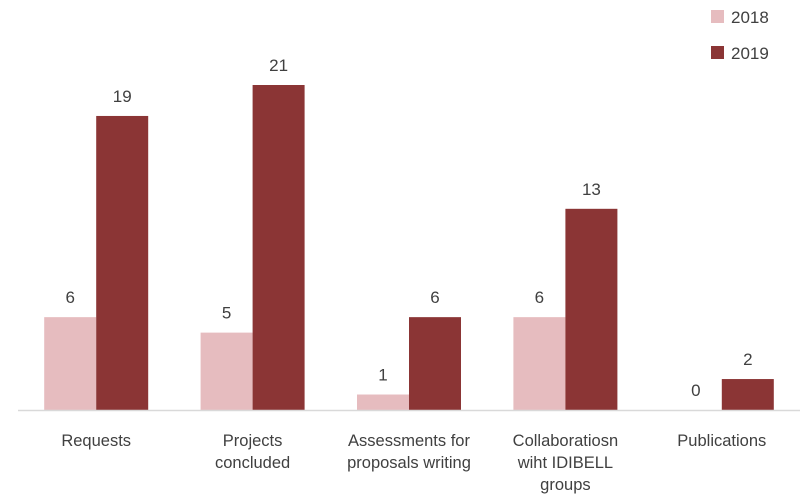 This screenshot has height=504, width=802. Describe the element at coordinates (69, 297) in the screenshot. I see `value-label-2018-0: 6` at that location.